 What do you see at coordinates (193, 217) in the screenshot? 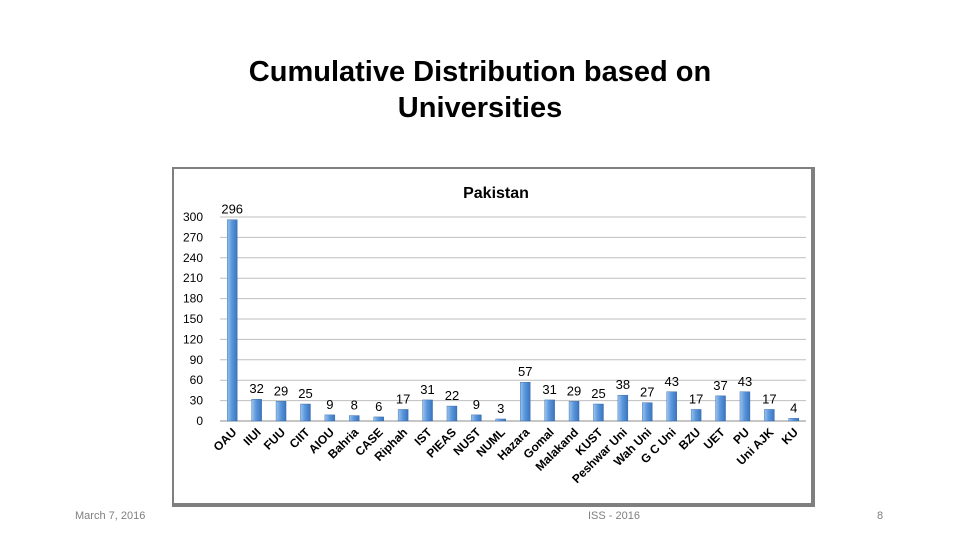
I see `y-tick-label: 300` at bounding box center [193, 217].